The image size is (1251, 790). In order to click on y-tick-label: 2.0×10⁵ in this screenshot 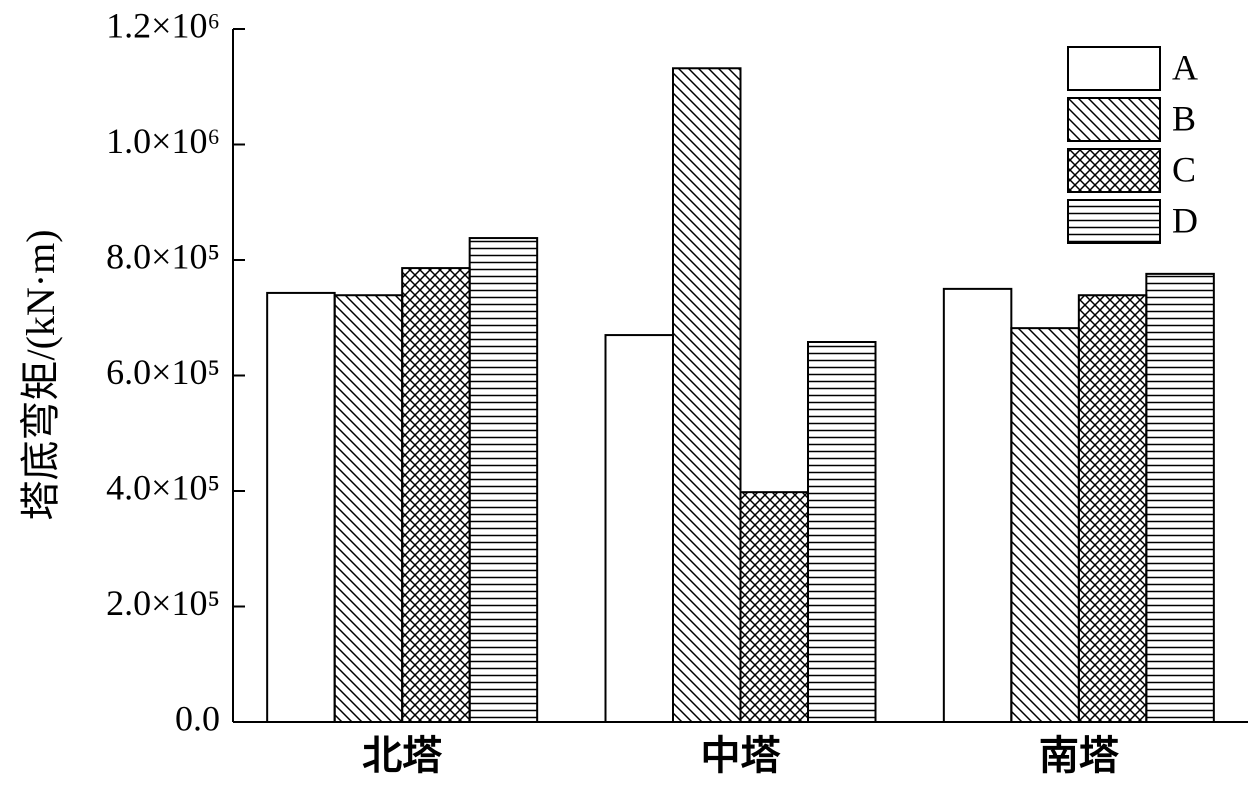, I will do `click(163, 603)`.